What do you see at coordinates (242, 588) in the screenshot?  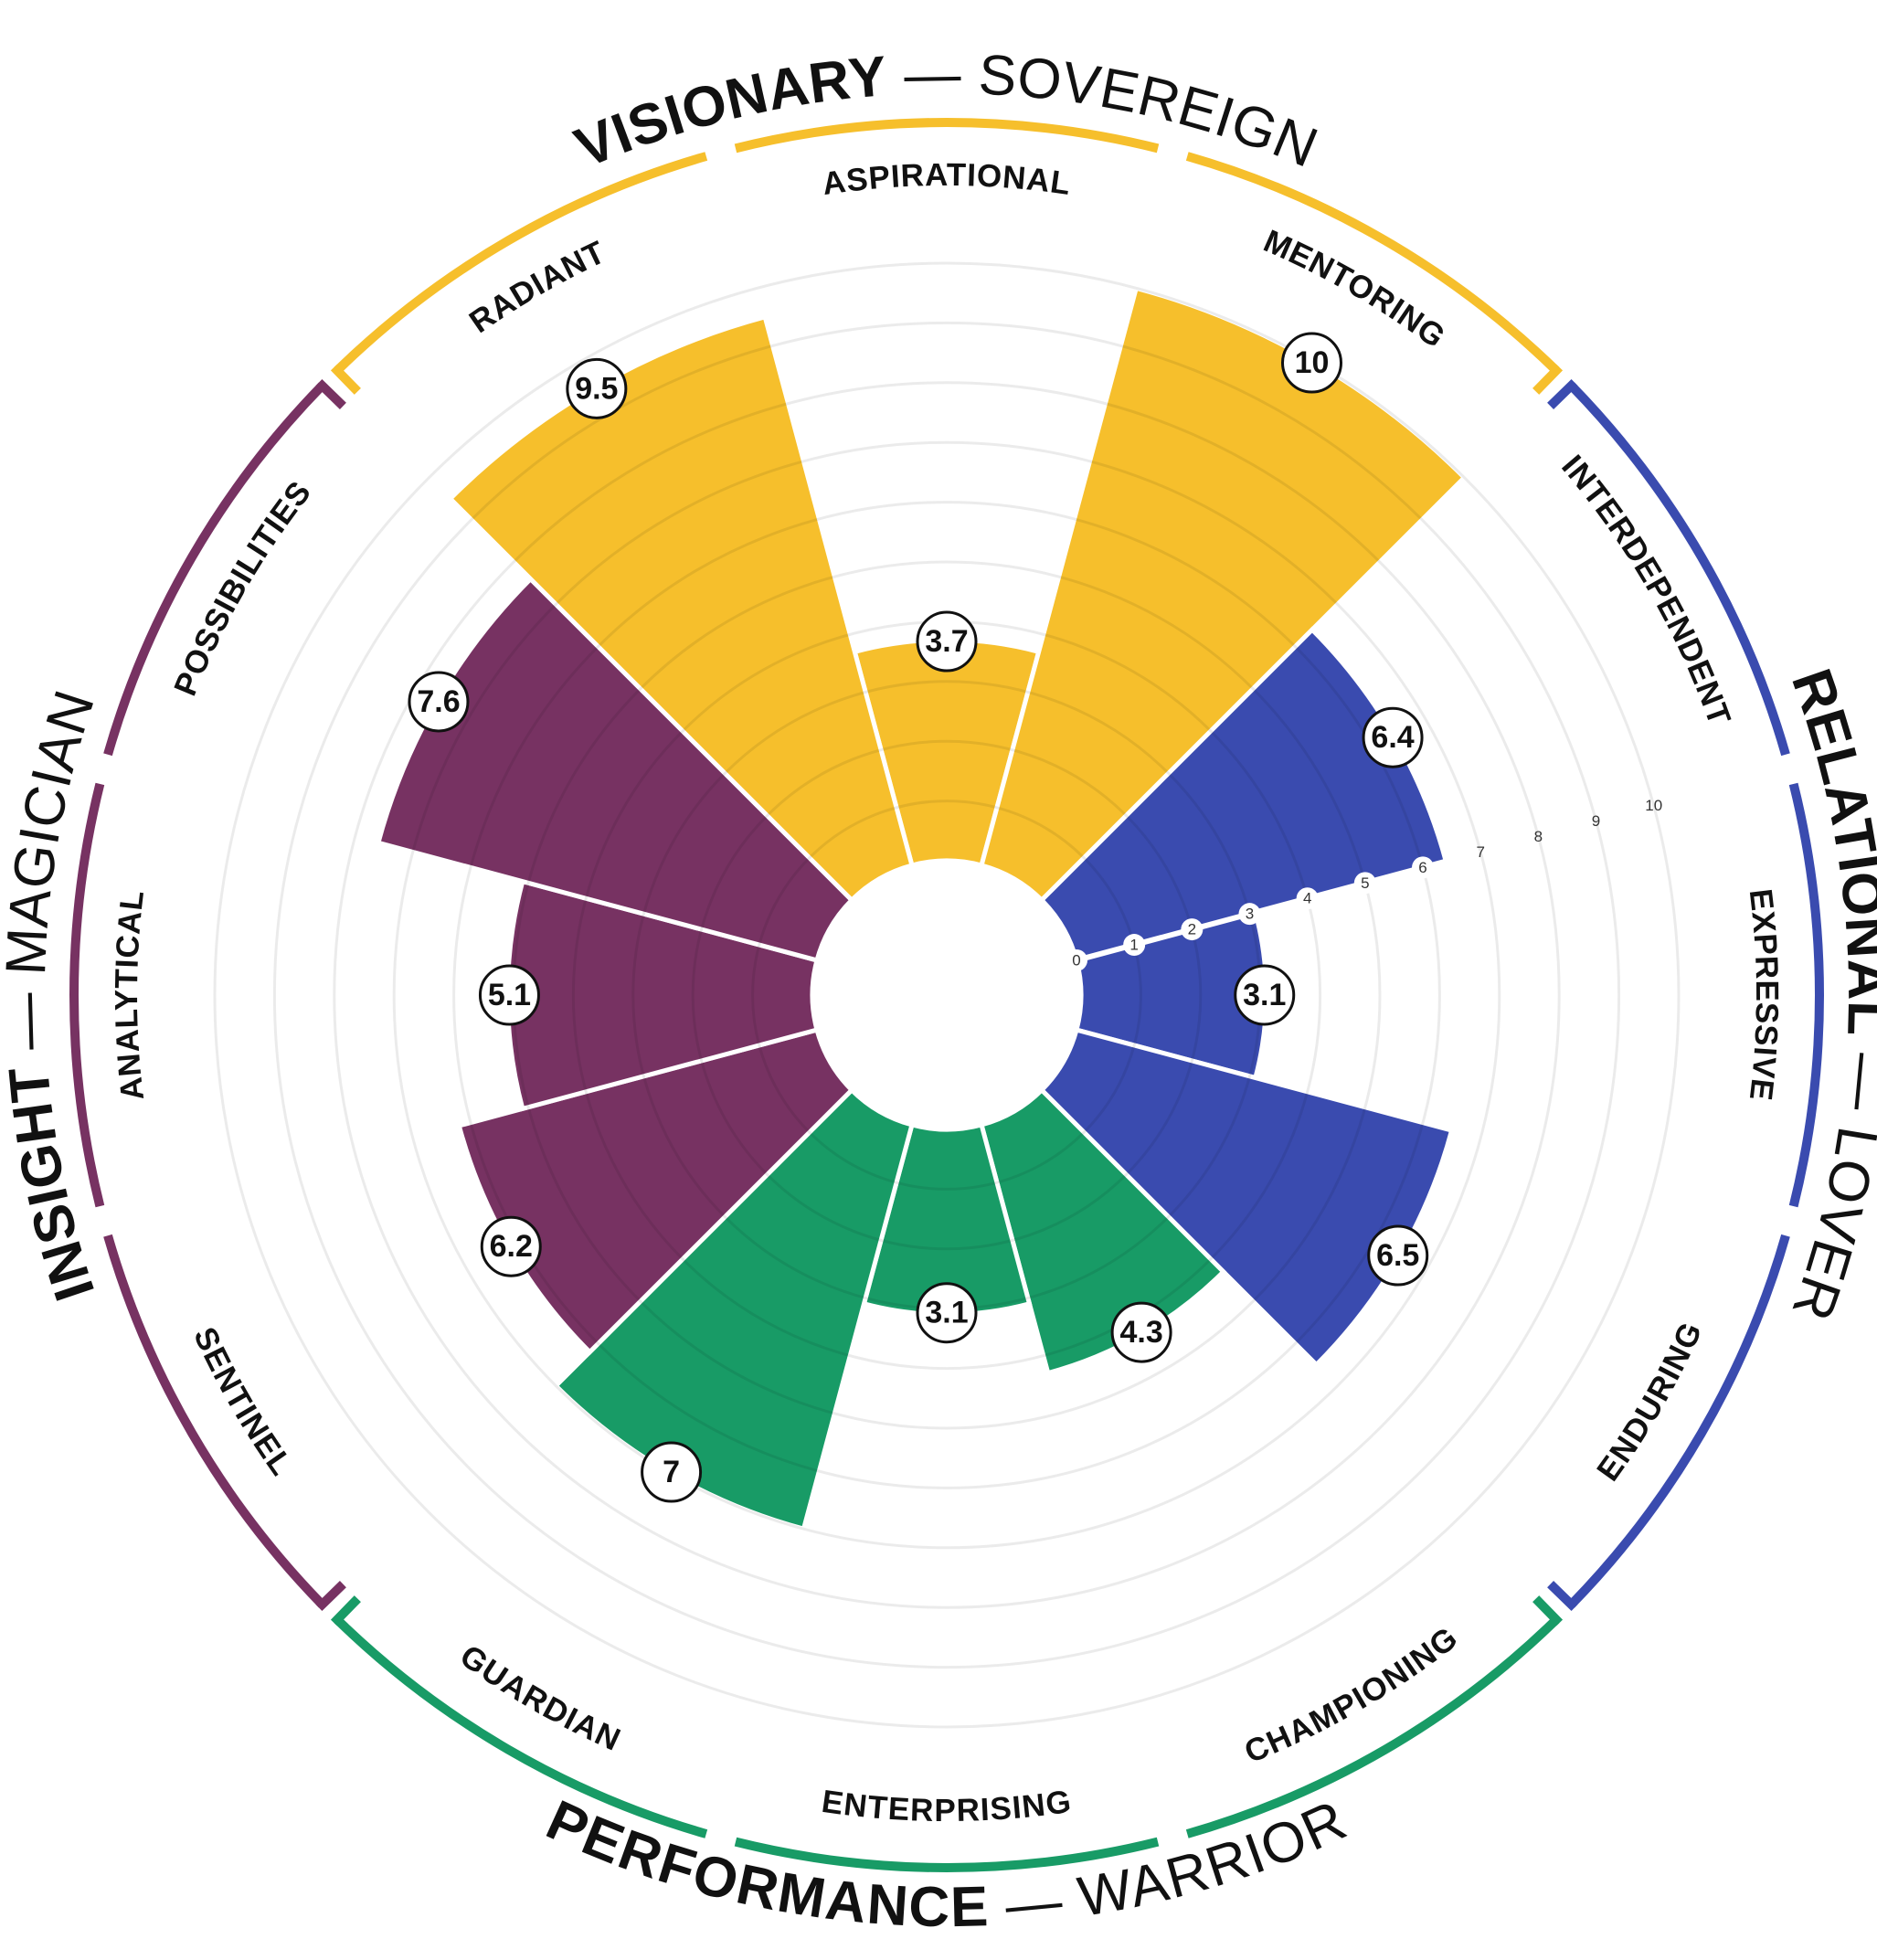 I see `category-label-possibilities: POSSIBILITIES` at bounding box center [242, 588].